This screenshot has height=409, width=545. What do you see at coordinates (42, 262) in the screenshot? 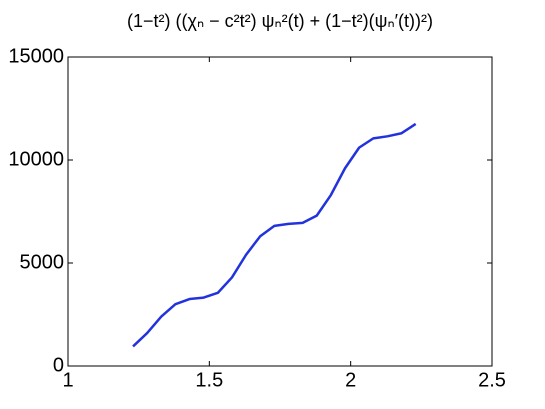
I see `y-tick-label: 5000` at bounding box center [42, 262].